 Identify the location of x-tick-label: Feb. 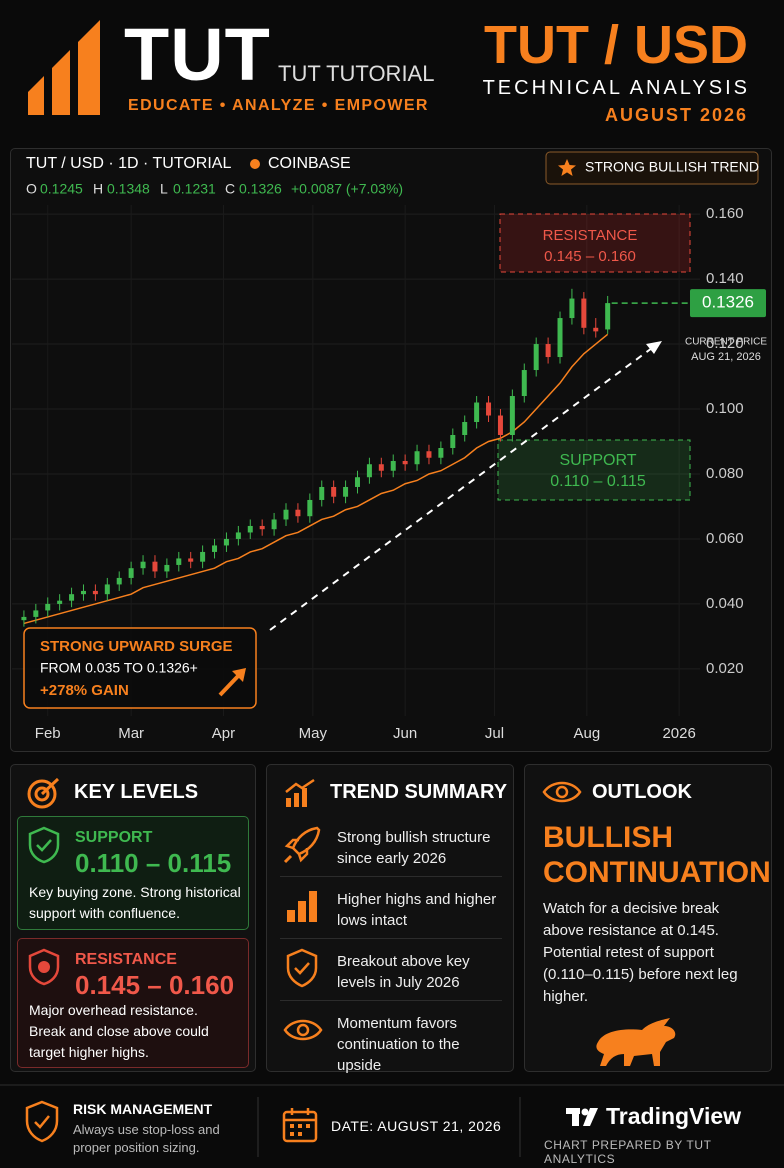
(48, 733).